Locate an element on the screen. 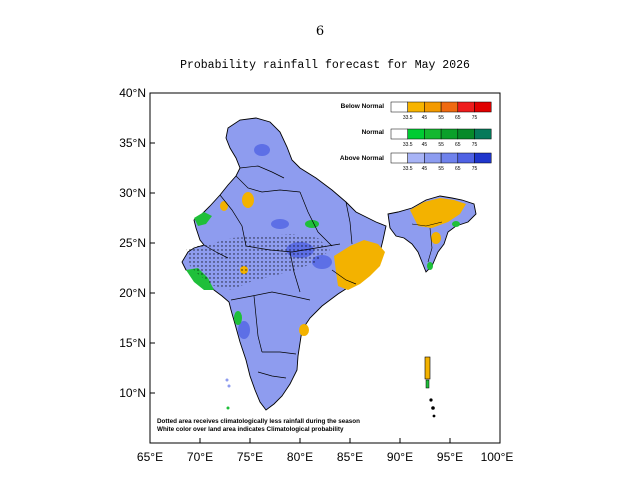  state-boundaries is located at coordinates (280, 272).